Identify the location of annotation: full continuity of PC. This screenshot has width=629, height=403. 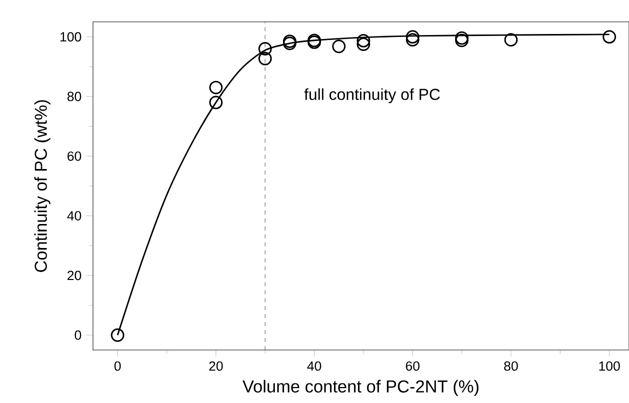
(372, 96).